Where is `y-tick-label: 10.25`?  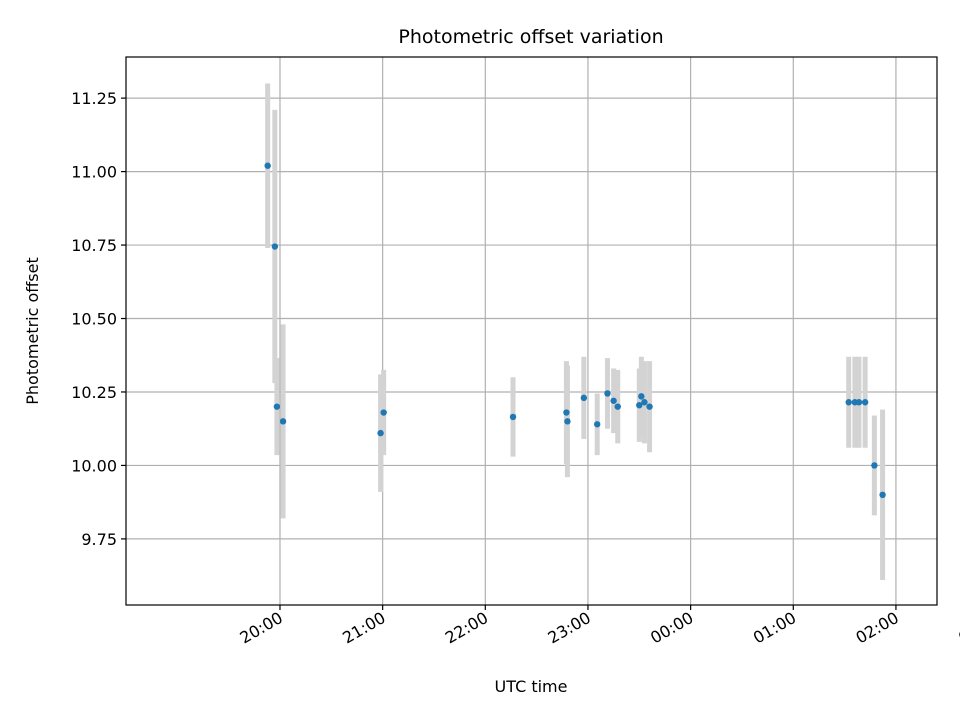 y-tick-label: 10.25 is located at coordinates (94, 392).